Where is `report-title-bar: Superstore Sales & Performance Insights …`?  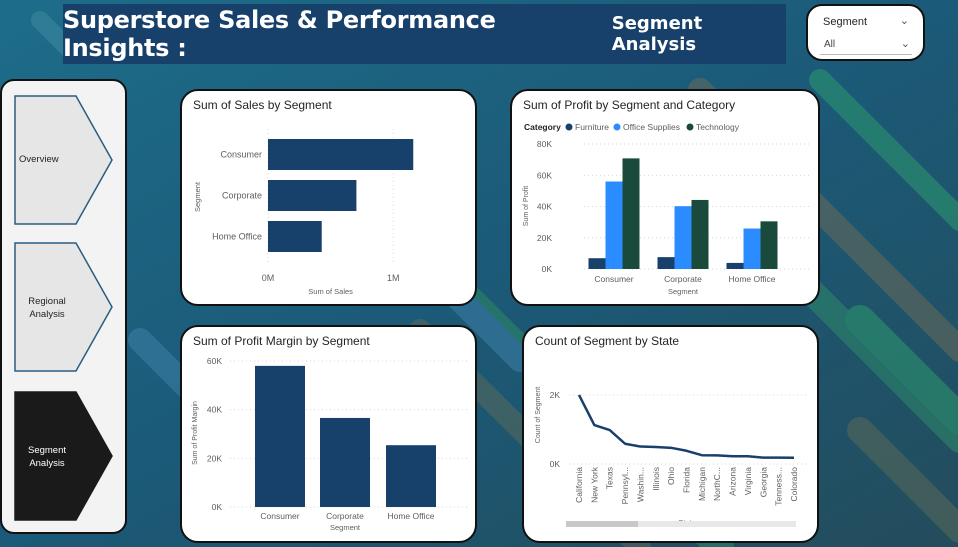 report-title-bar: Superstore Sales & Performance Insights … is located at coordinates (424, 34).